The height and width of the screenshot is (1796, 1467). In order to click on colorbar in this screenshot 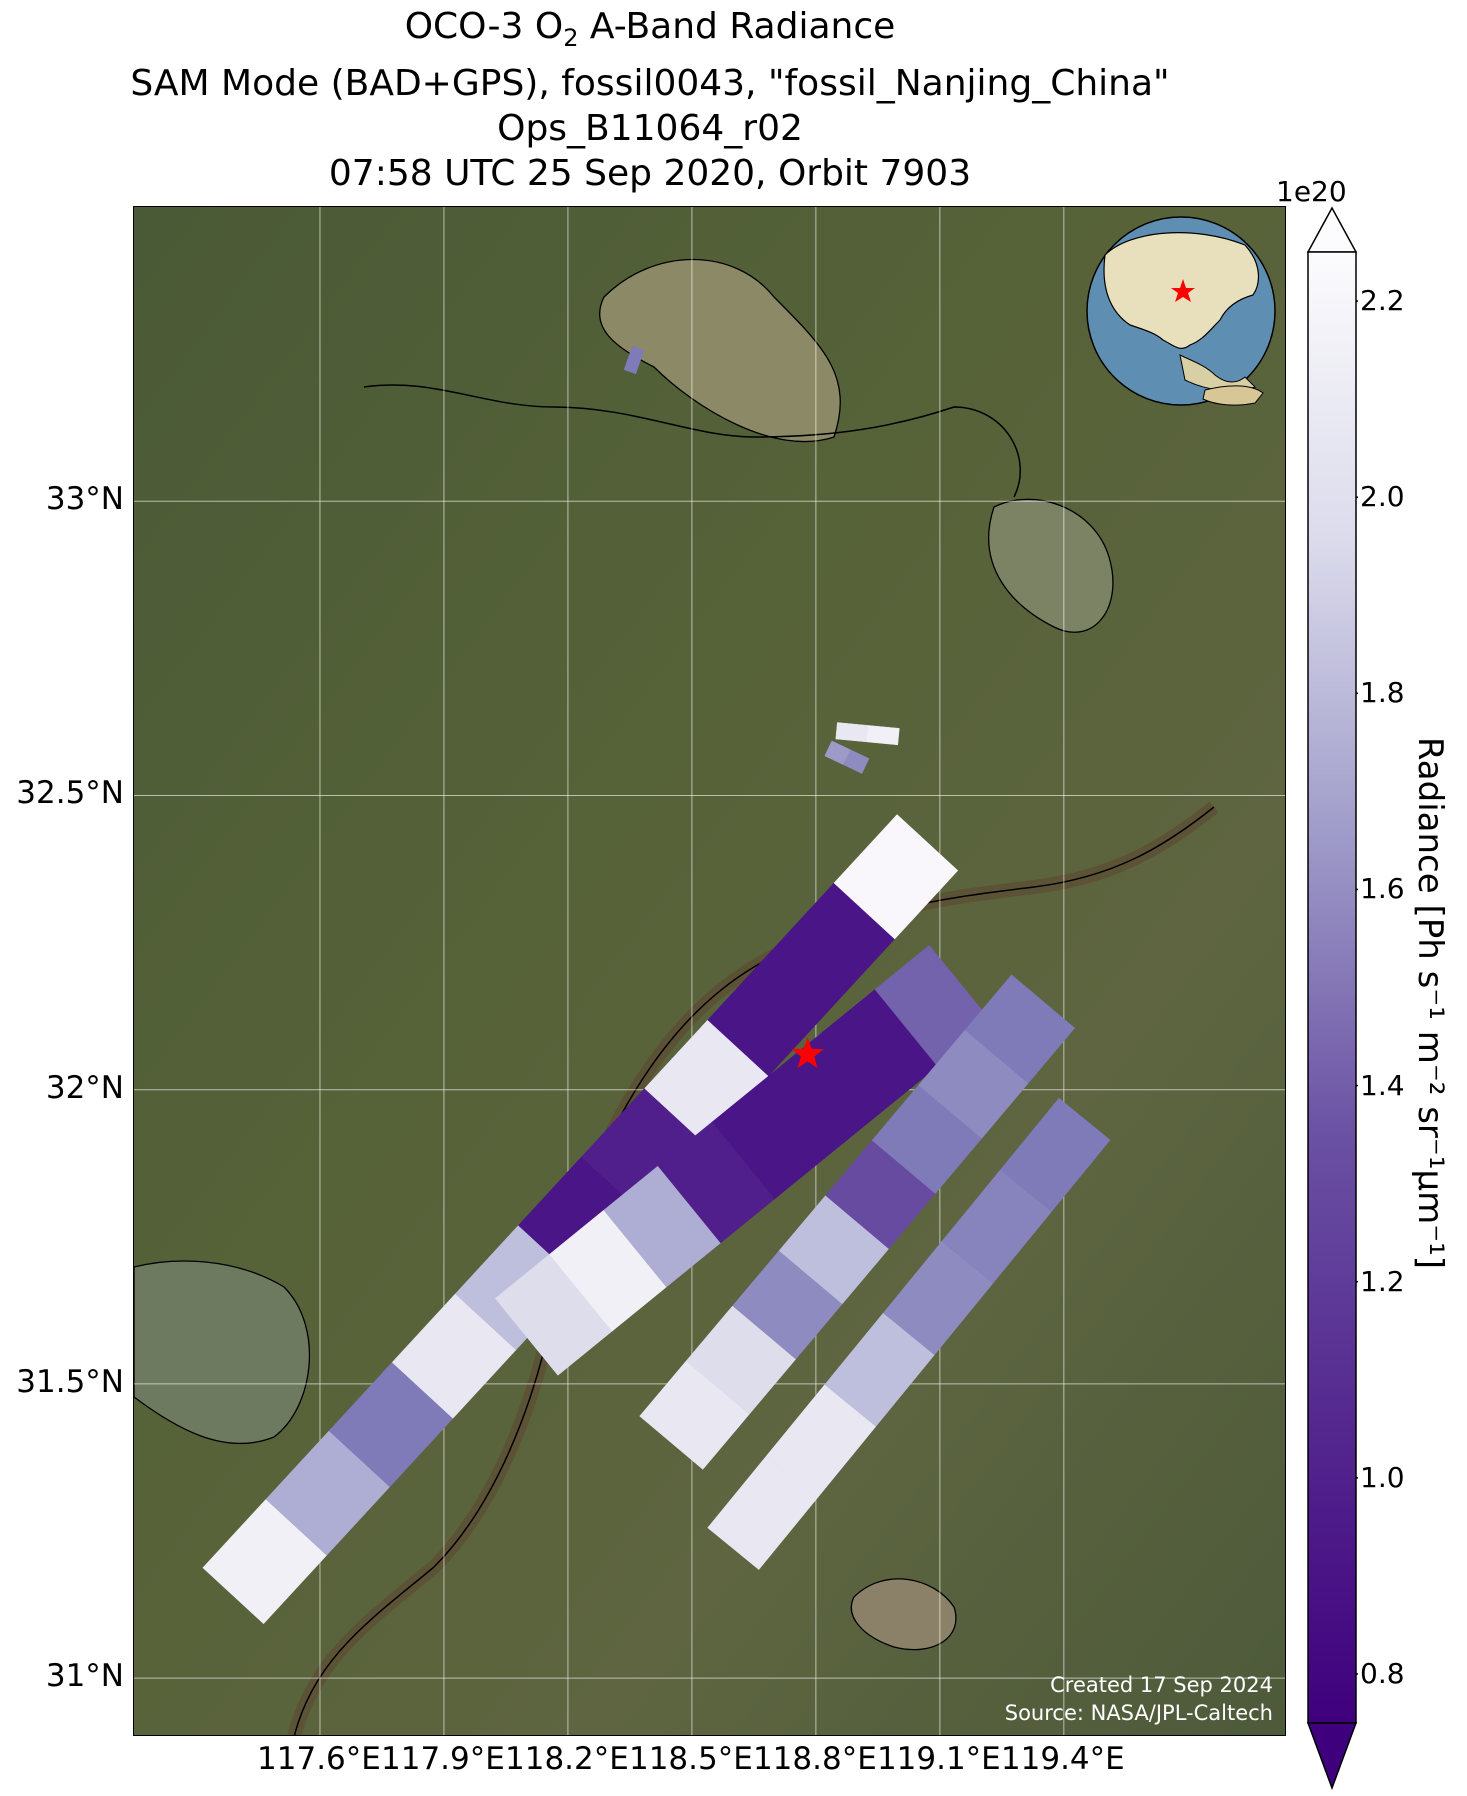, I will do `click(1332, 998)`.